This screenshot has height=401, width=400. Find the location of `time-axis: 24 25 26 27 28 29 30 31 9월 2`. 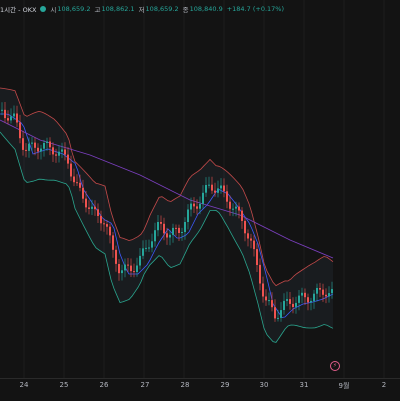

time-axis: 24 25 26 27 28 29 30 31 9월 2 is located at coordinates (200, 389).